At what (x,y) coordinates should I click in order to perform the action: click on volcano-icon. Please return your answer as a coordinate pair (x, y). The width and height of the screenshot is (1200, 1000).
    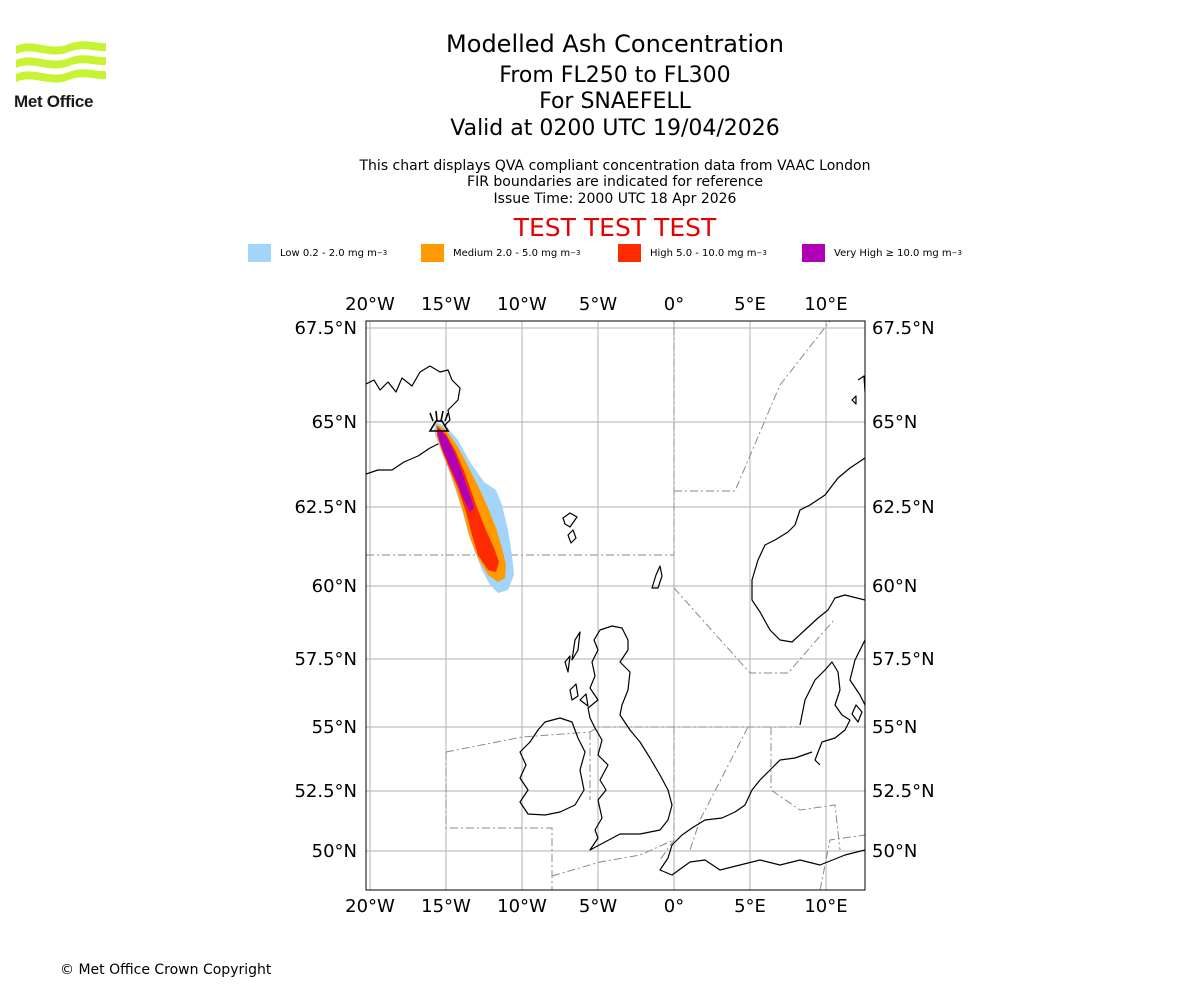
    Looking at the image, I should click on (439, 421).